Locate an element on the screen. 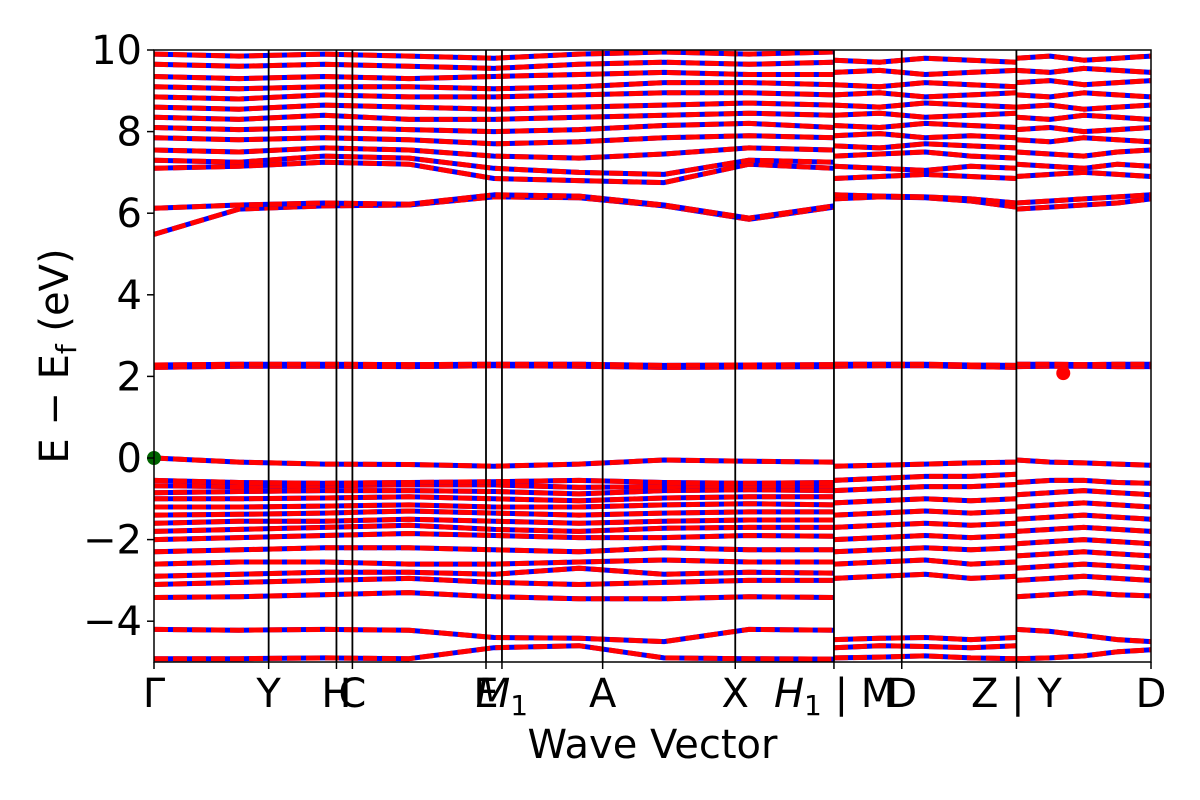 This screenshot has width=1200, height=800. x-tick-label-1: Y is located at coordinates (268, 694).